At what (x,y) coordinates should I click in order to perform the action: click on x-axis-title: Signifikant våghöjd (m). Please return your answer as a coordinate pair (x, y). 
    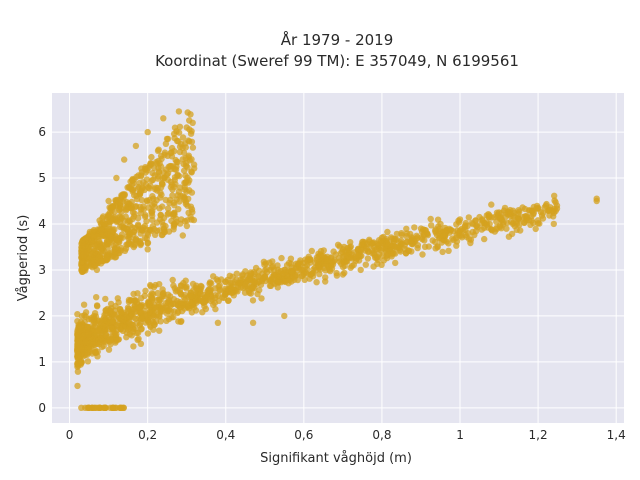
    Looking at the image, I should click on (336, 458).